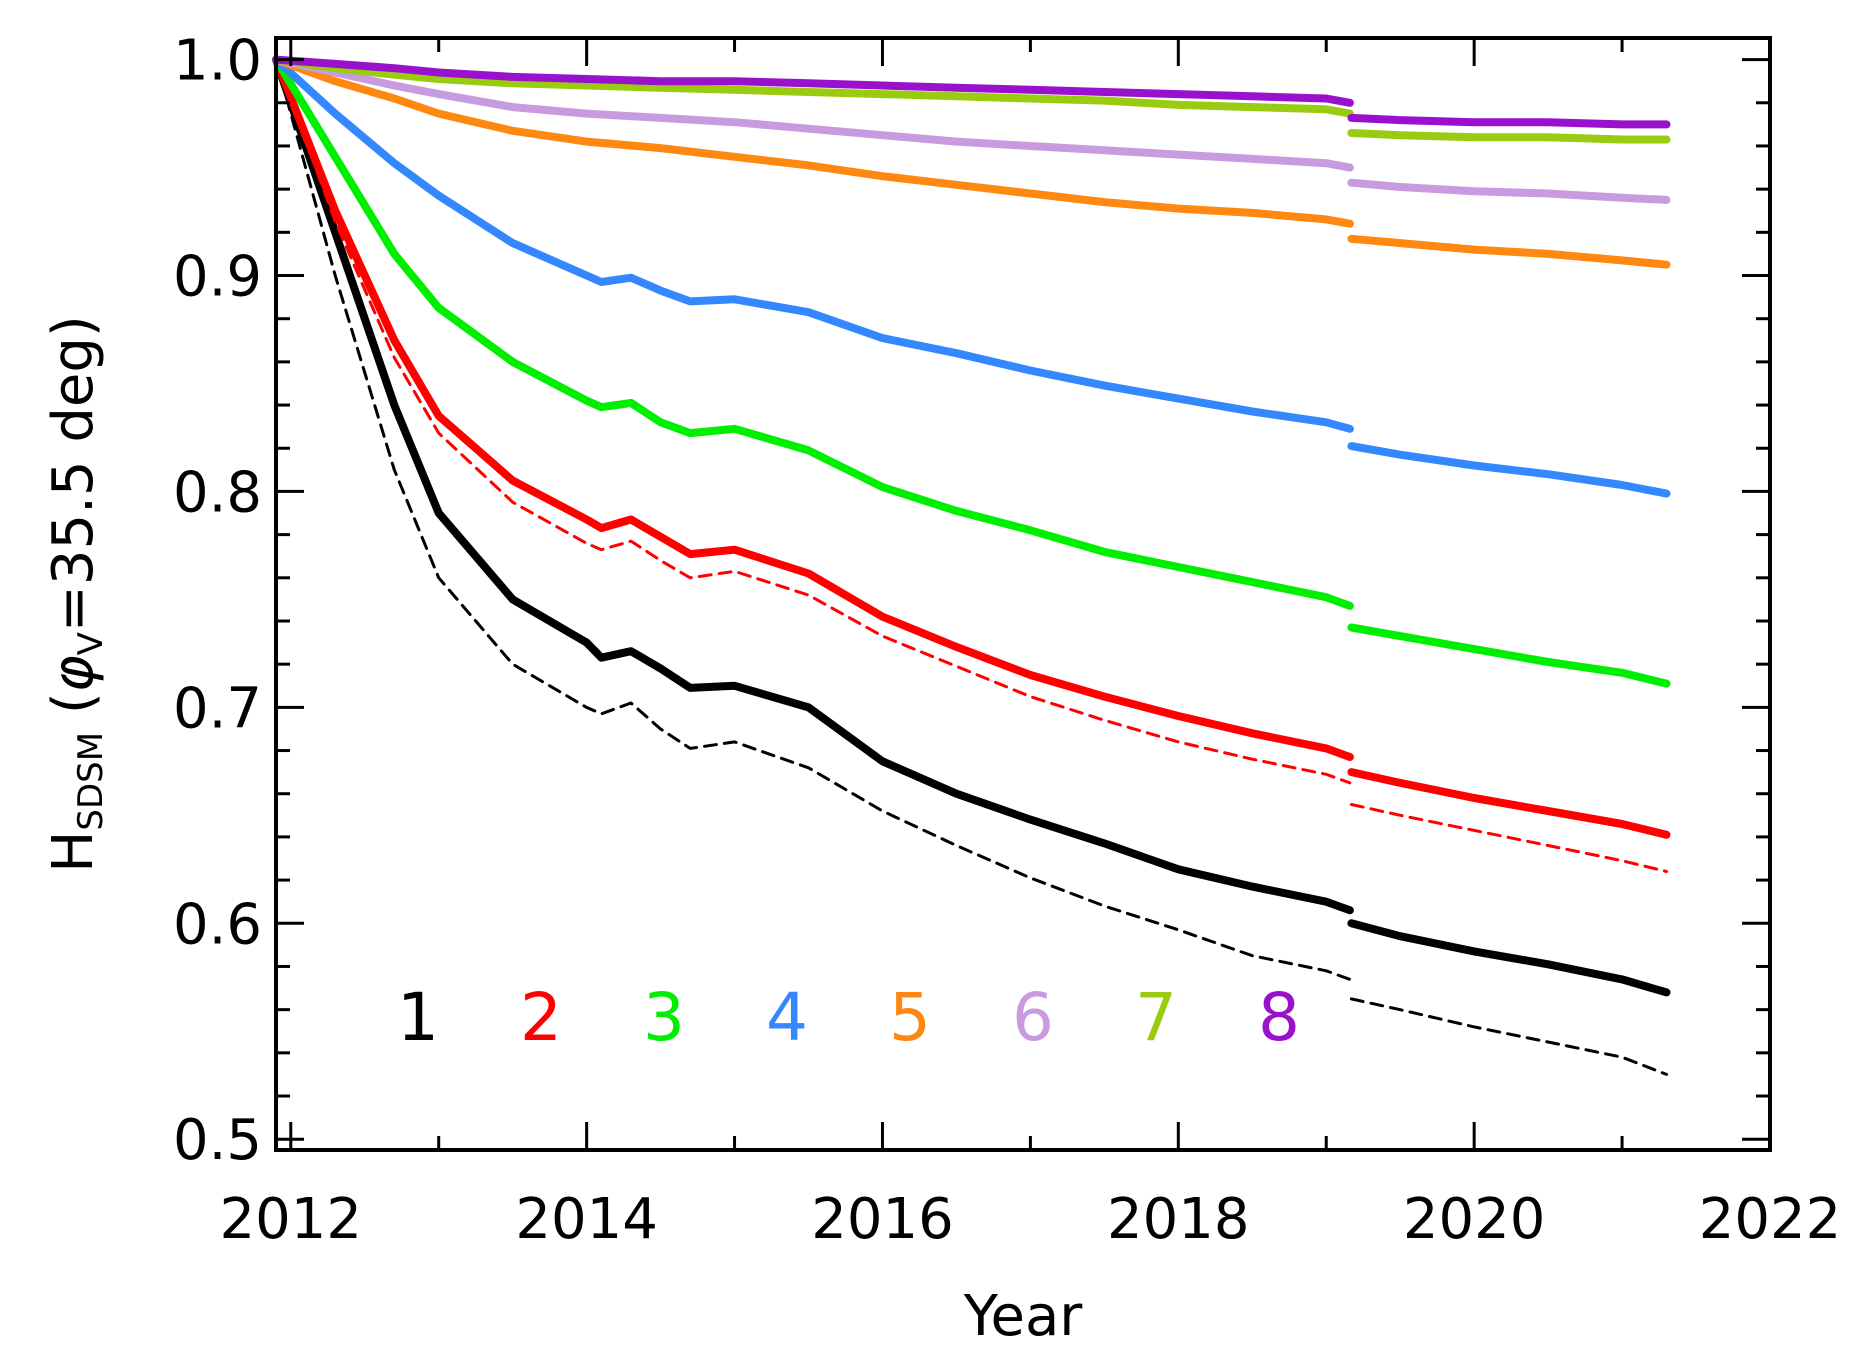  Describe the element at coordinates (217, 708) in the screenshot. I see `y-tick-label-0.7: 0.7` at that location.